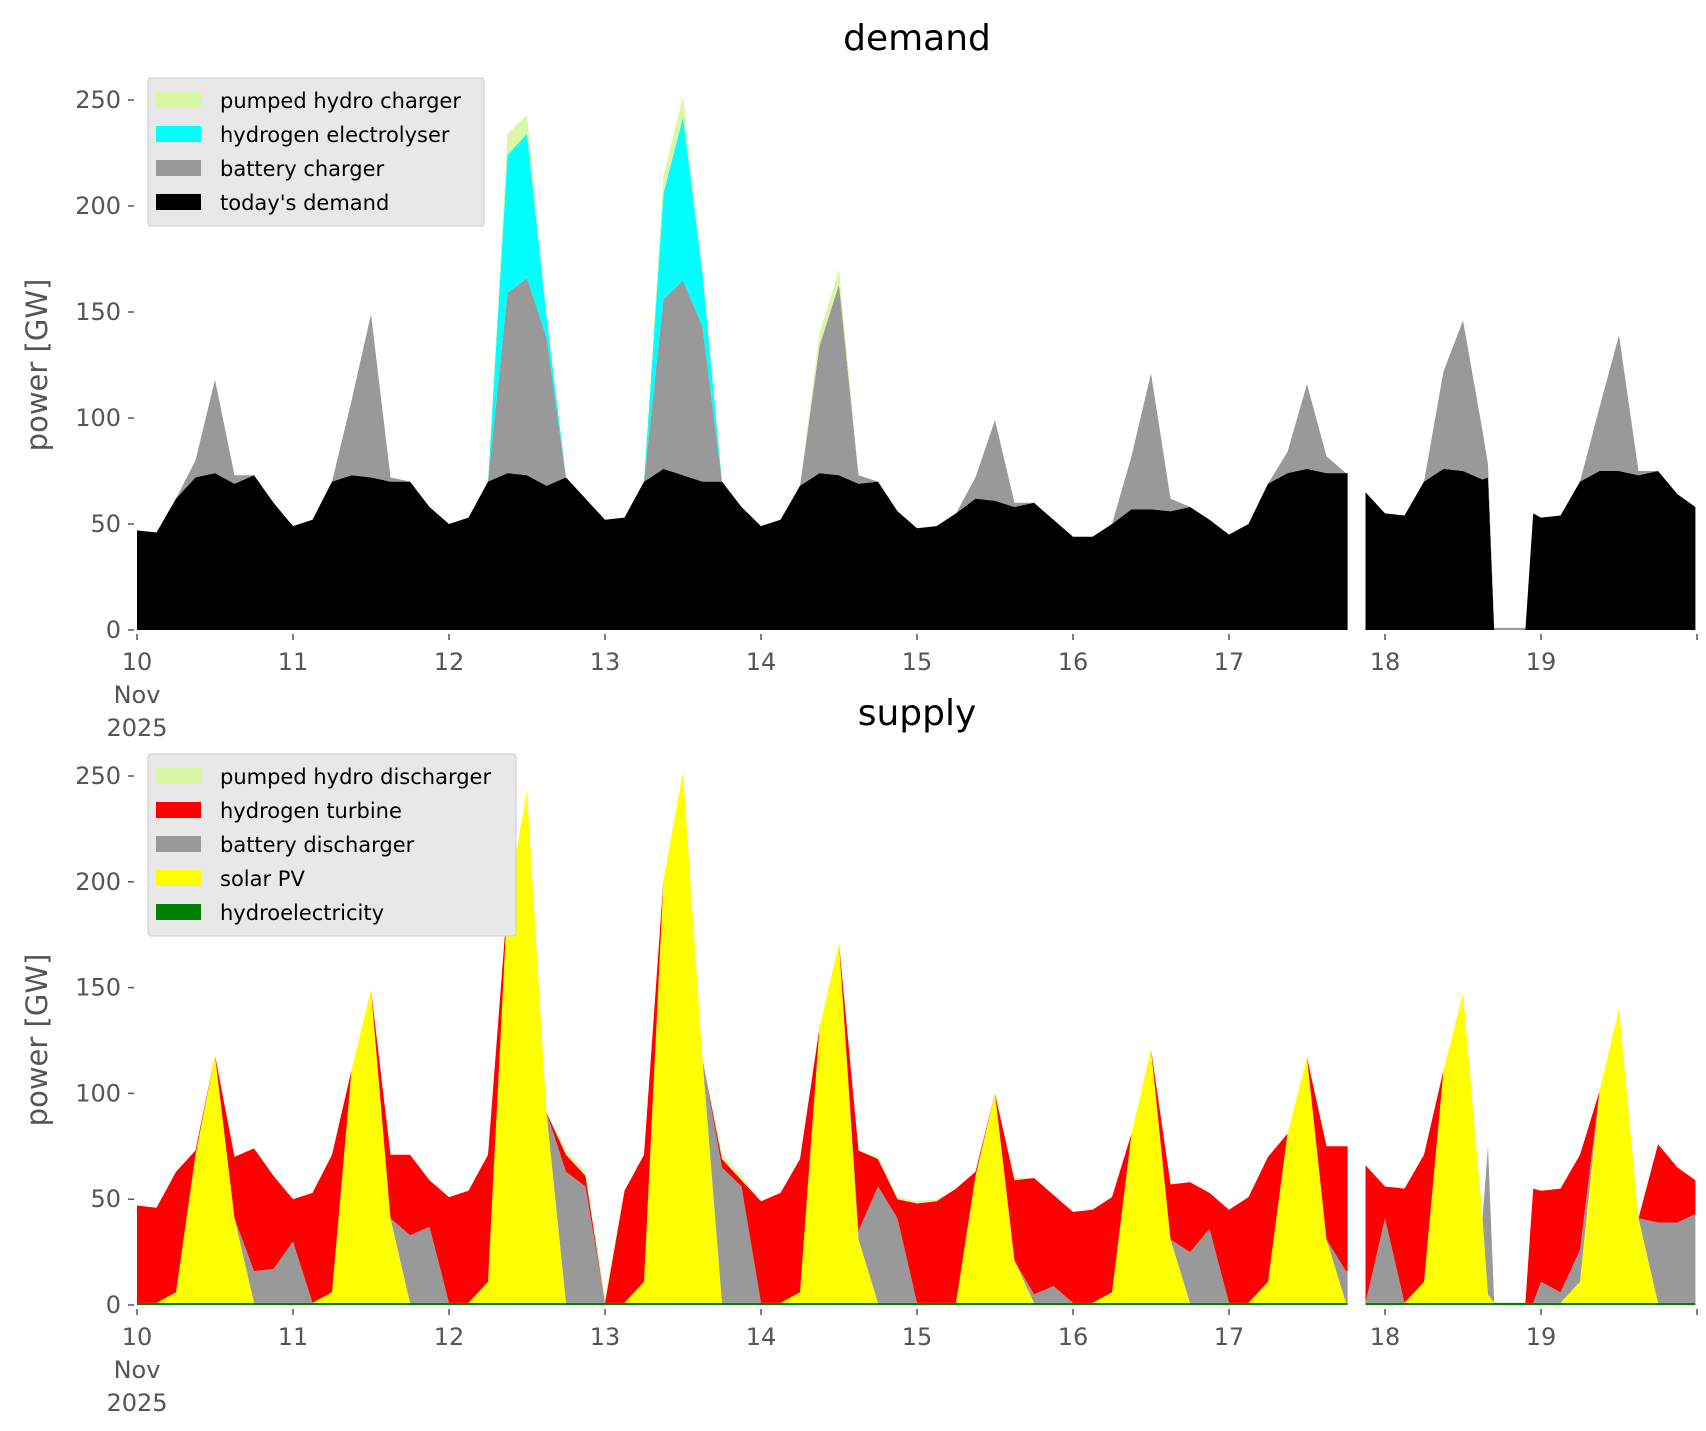 The image size is (1706, 1431). What do you see at coordinates (98, 100) in the screenshot?
I see `demand-ytick-label: 250` at bounding box center [98, 100].